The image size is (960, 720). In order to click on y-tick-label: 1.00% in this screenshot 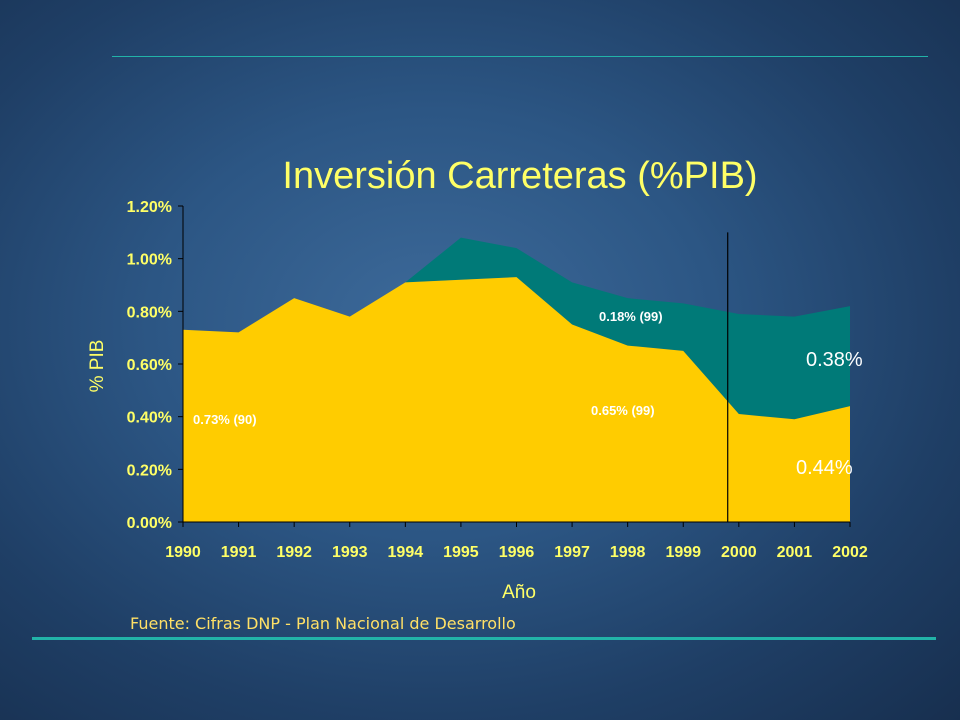, I will do `click(149, 260)`.